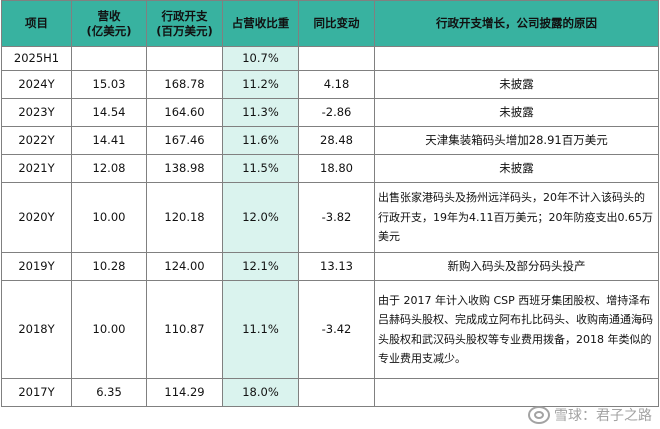 This screenshot has height=429, width=660. I want to click on cell-item: 2018Y, so click(36, 329).